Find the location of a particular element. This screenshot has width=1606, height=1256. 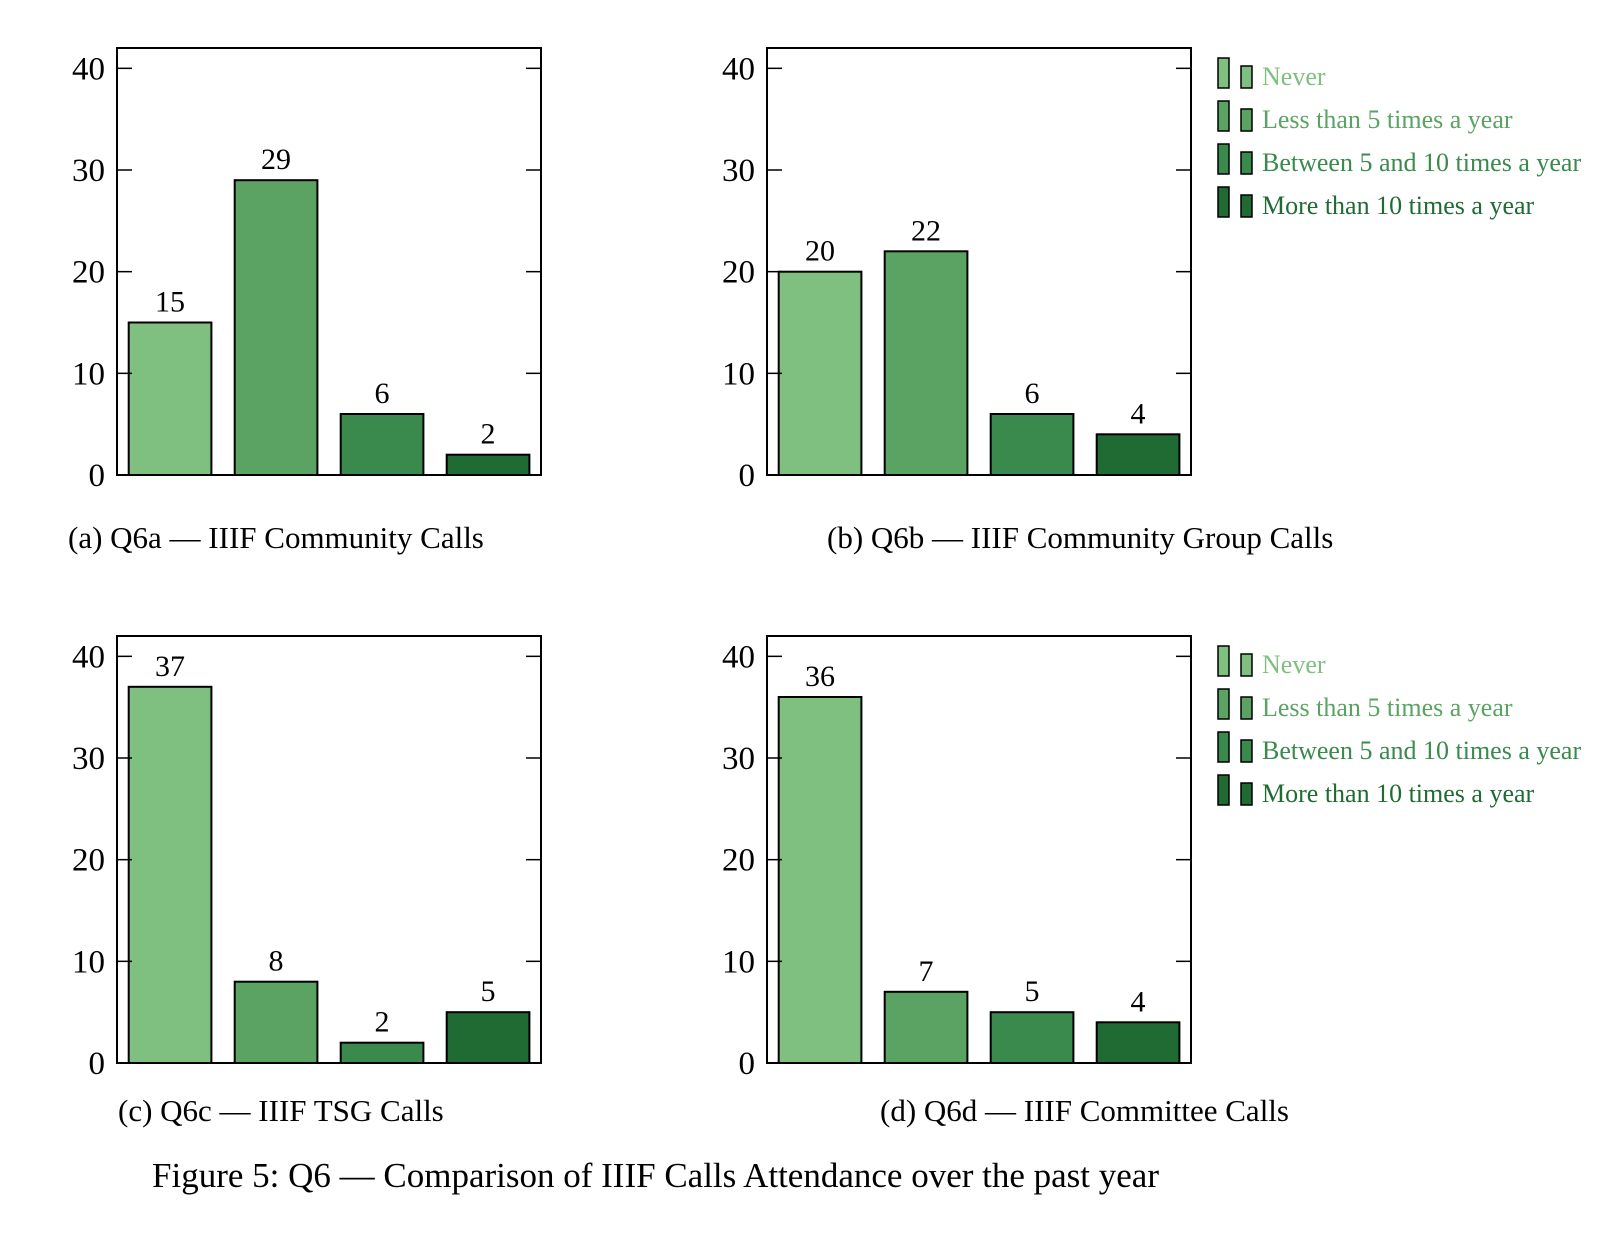

axis-frame-a is located at coordinates (329, 261).